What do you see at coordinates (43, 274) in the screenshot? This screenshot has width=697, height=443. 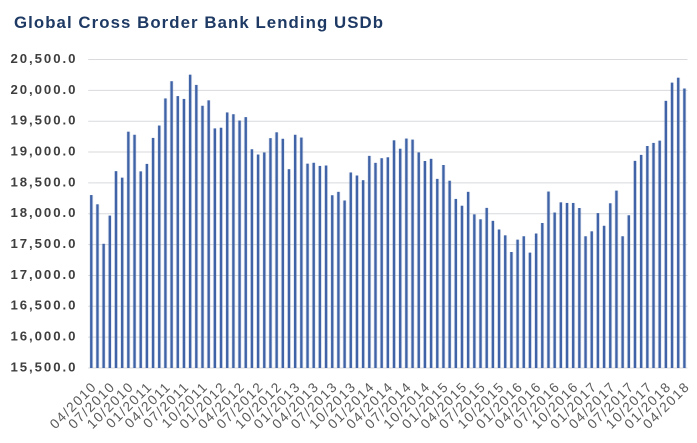 I see `svg-text: 17,000.0` at bounding box center [43, 274].